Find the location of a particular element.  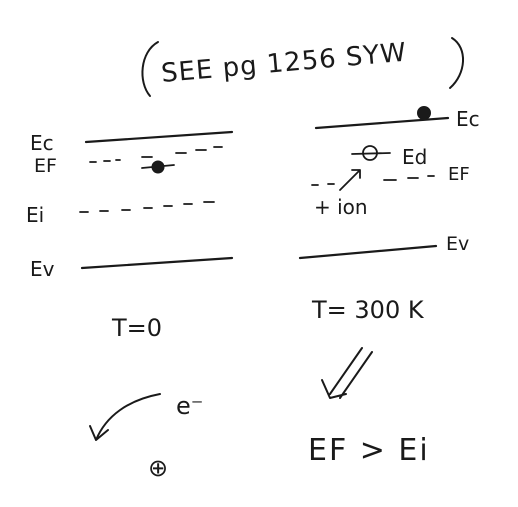

right-ev-label: Ev is located at coordinates (457, 244).